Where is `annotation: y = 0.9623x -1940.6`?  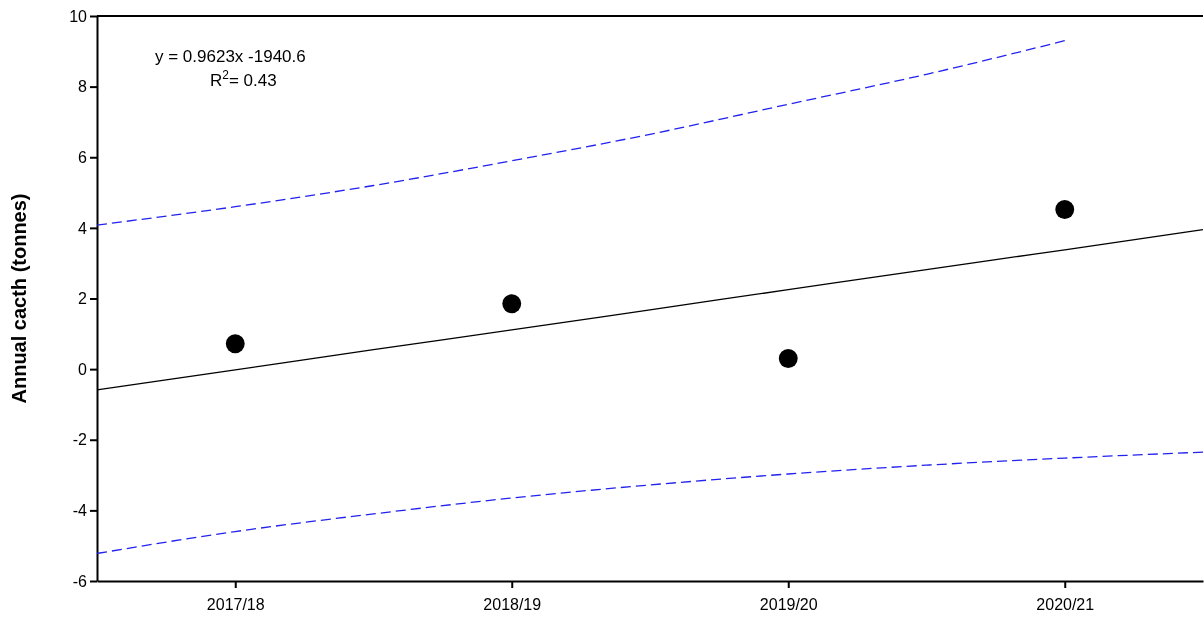 annotation: y = 0.9623x -1940.6 is located at coordinates (230, 56).